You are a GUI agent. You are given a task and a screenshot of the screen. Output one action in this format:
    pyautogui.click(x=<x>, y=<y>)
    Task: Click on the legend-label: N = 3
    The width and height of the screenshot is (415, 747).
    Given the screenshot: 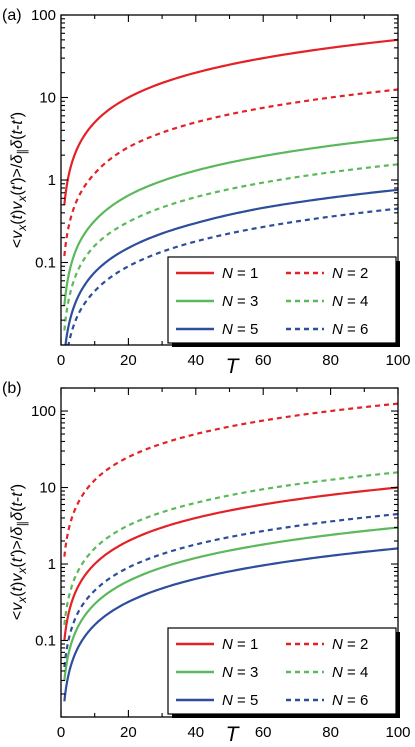 What is the action you would take?
    pyautogui.click(x=240, y=672)
    